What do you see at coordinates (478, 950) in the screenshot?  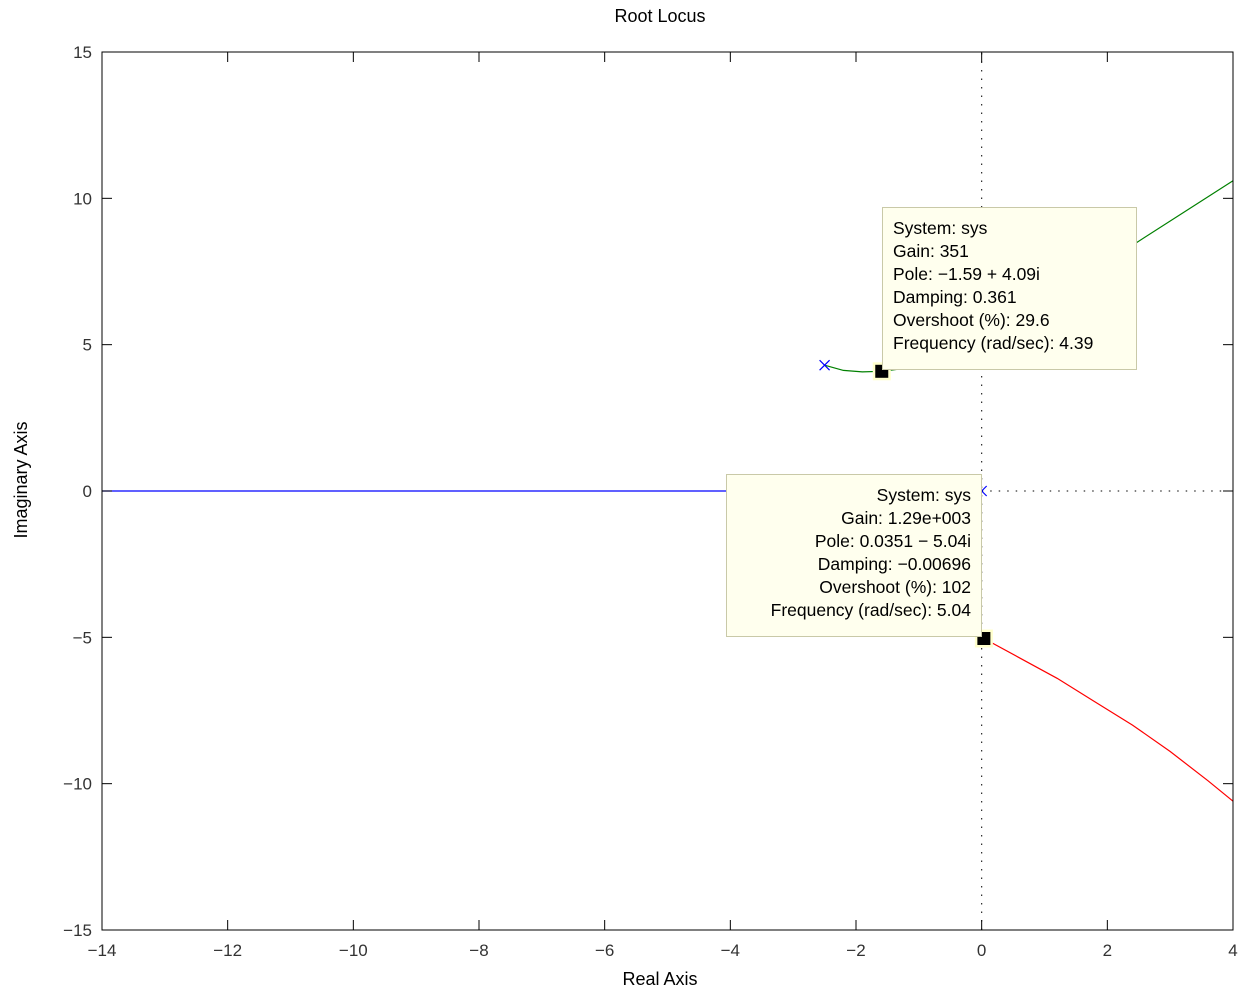 I see `x-tick-label: −8` at bounding box center [478, 950].